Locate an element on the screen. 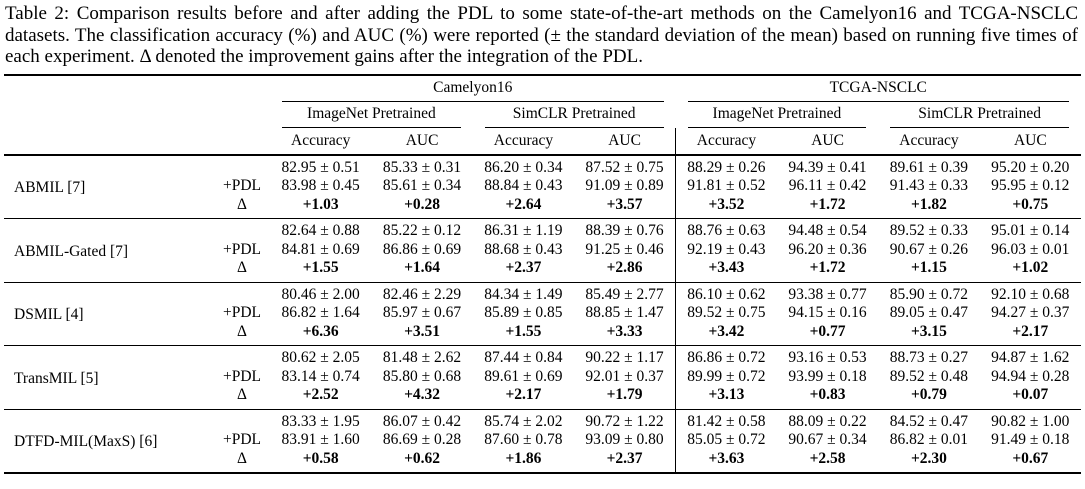  metric-value-cell: 89.05 ± 0.47 is located at coordinates (929, 312).